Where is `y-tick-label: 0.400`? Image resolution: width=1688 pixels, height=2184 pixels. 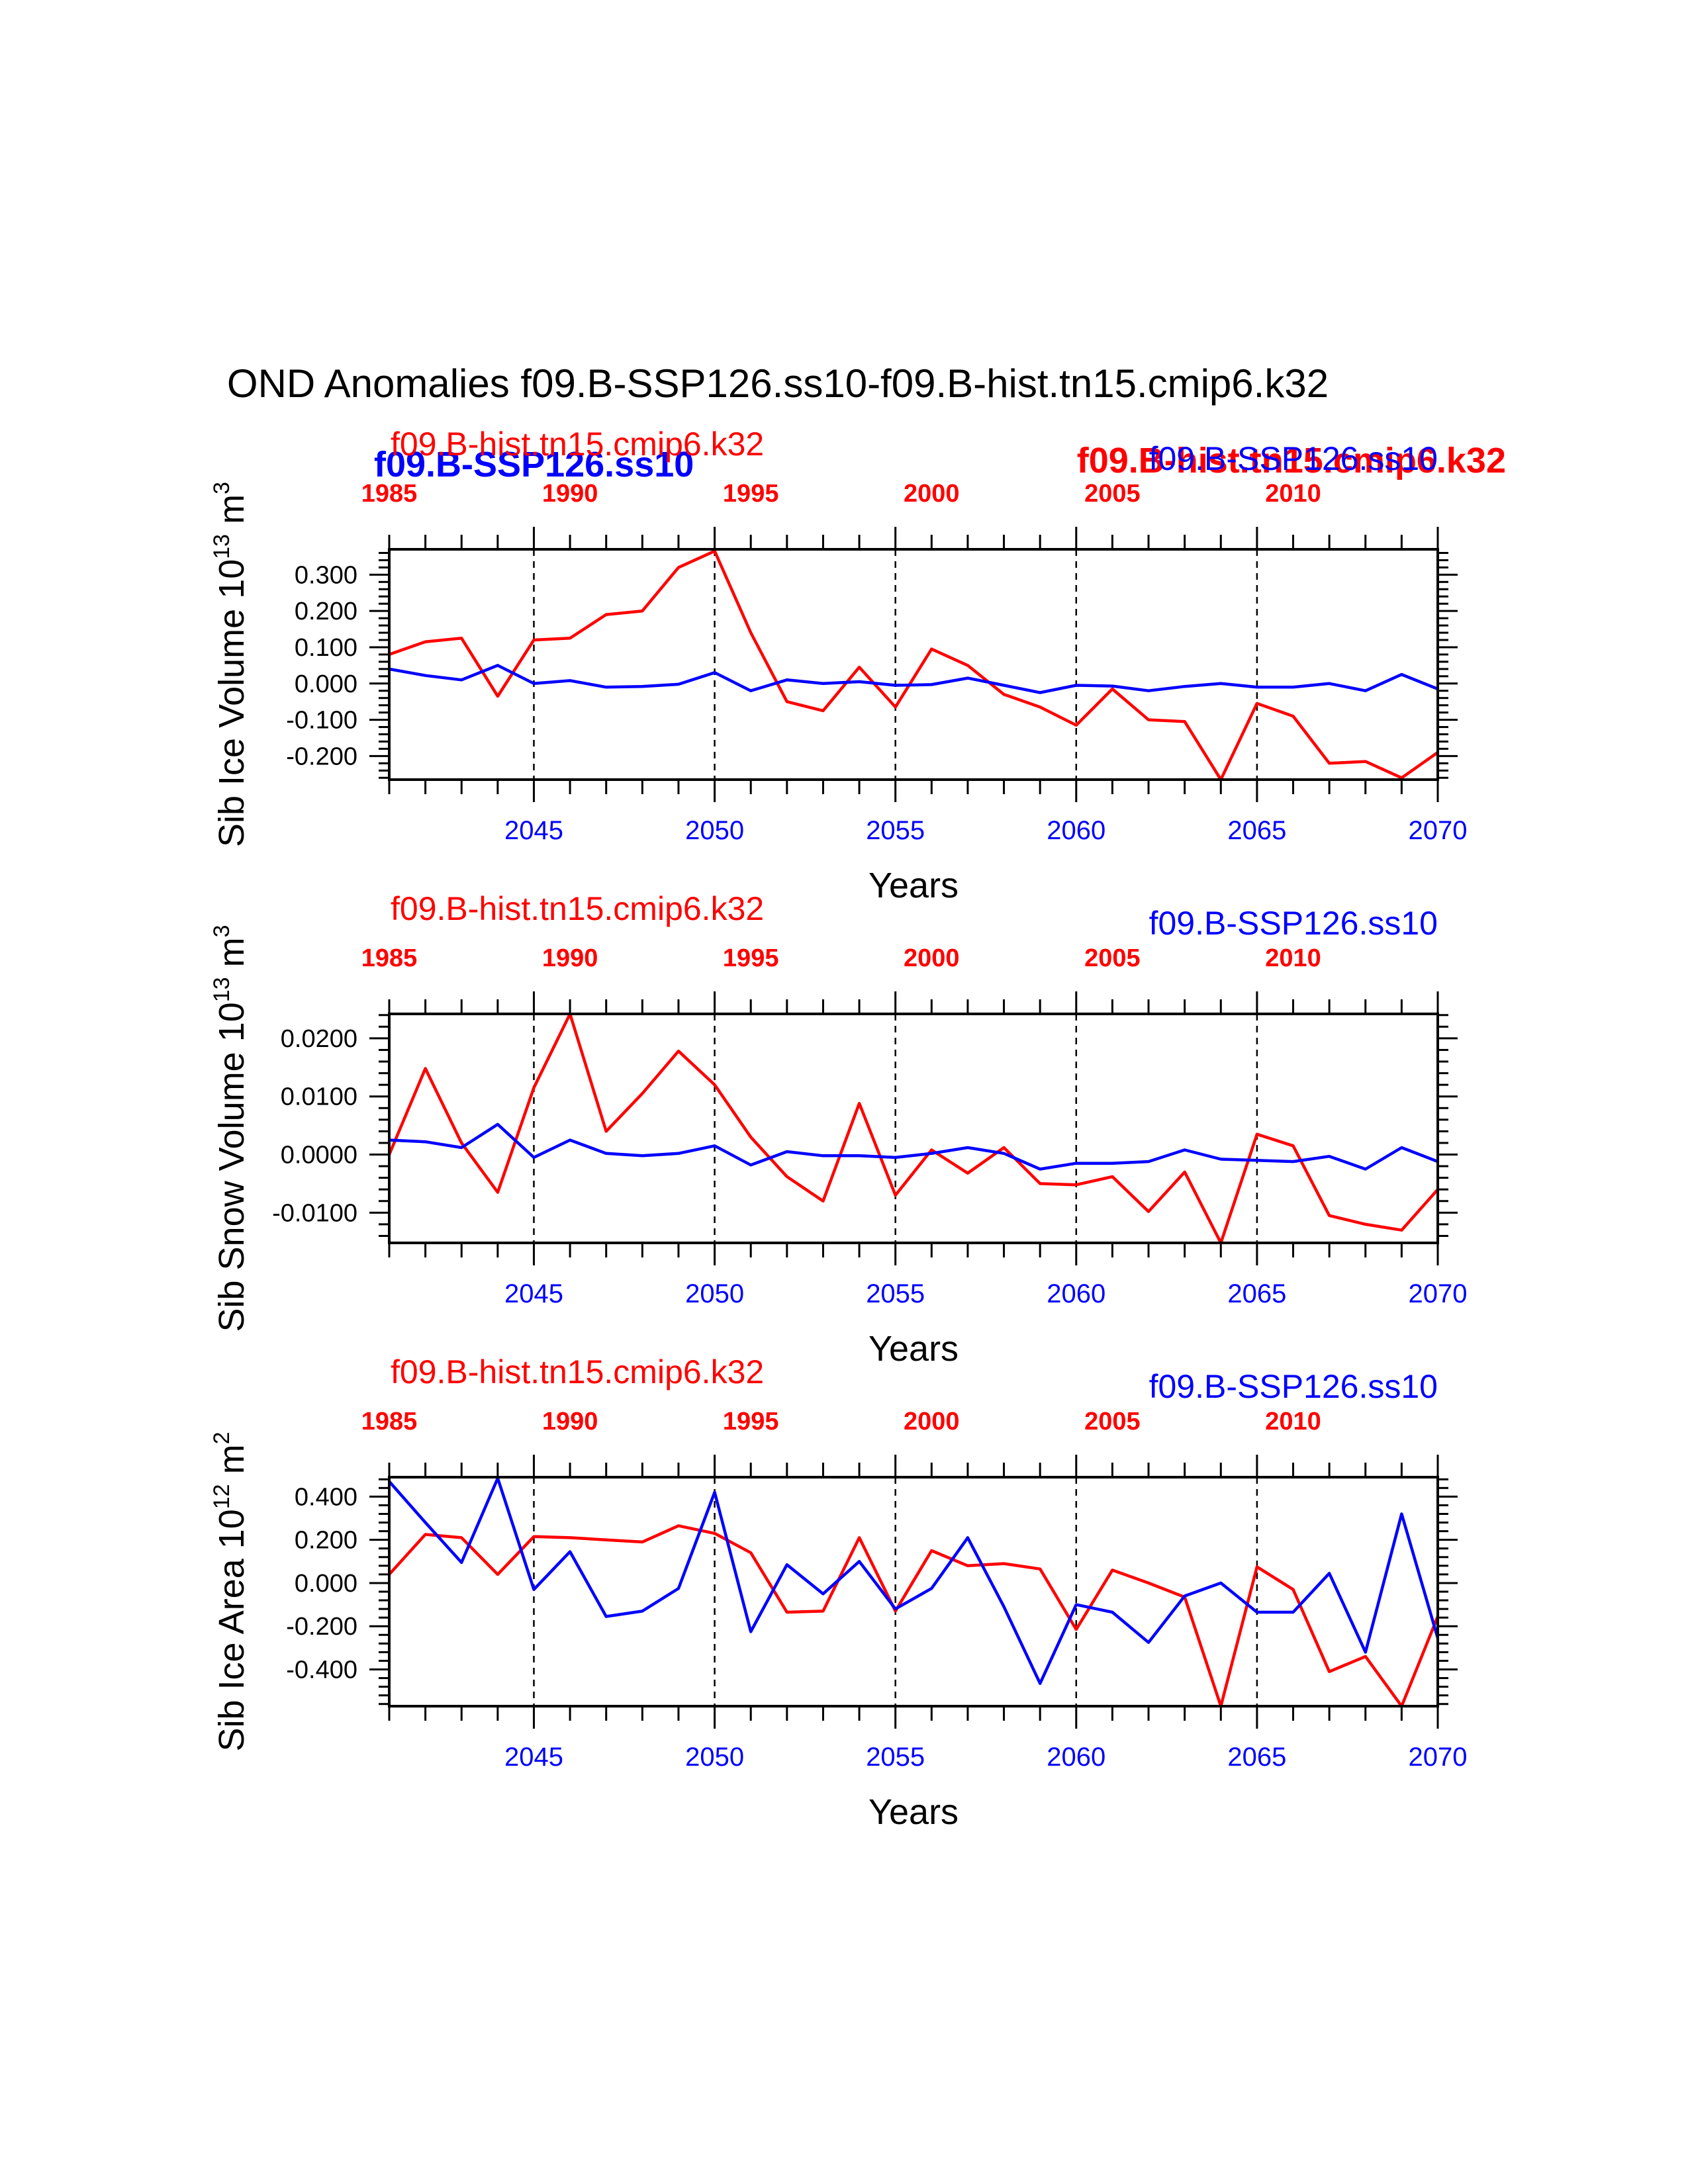 y-tick-label: 0.400 is located at coordinates (326, 1497).